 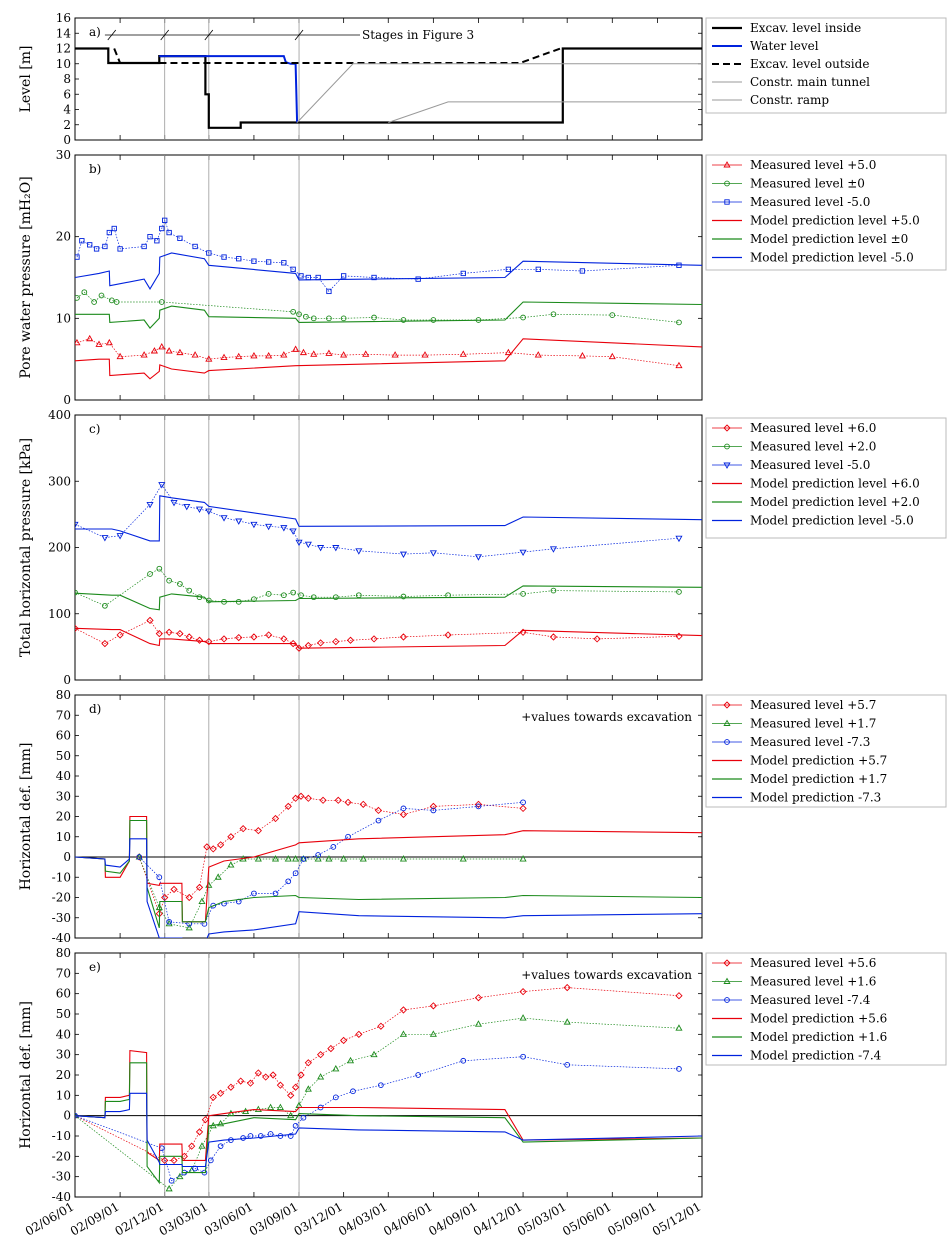 What do you see at coordinates (61, 1177) in the screenshot?
I see `y-tick-label-e: -30` at bounding box center [61, 1177].